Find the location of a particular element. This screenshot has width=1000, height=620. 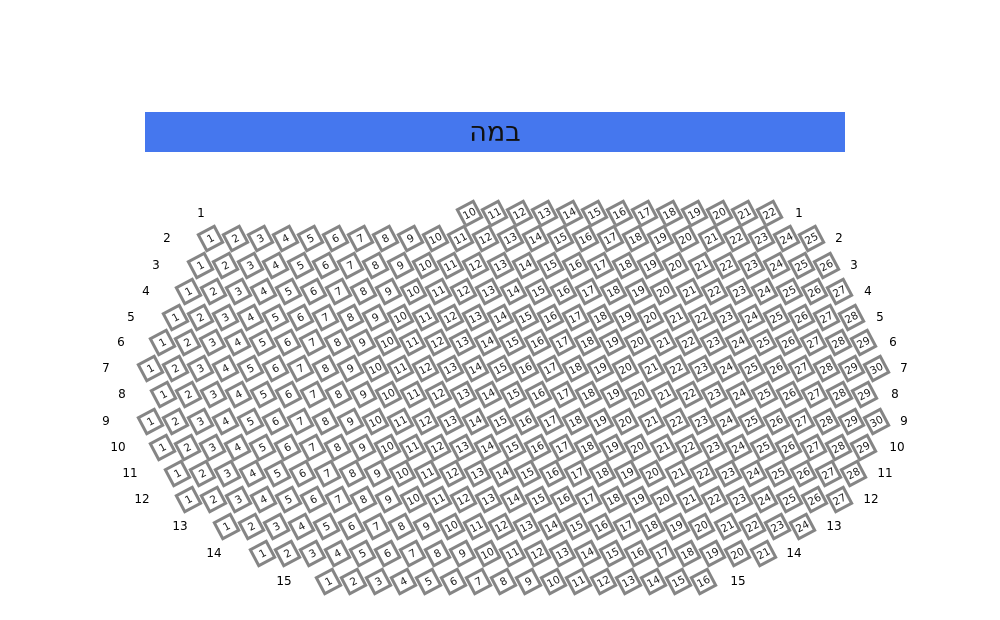

seat-row-10-29: 29 is located at coordinates (863, 447).